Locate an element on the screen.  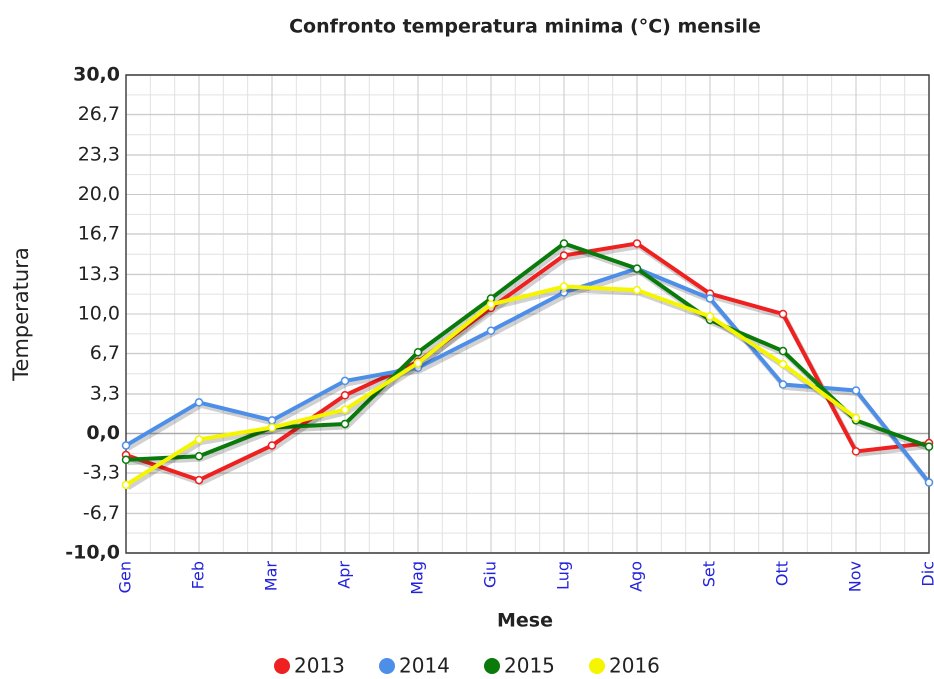
legend-label: 2014 is located at coordinates (424, 666).